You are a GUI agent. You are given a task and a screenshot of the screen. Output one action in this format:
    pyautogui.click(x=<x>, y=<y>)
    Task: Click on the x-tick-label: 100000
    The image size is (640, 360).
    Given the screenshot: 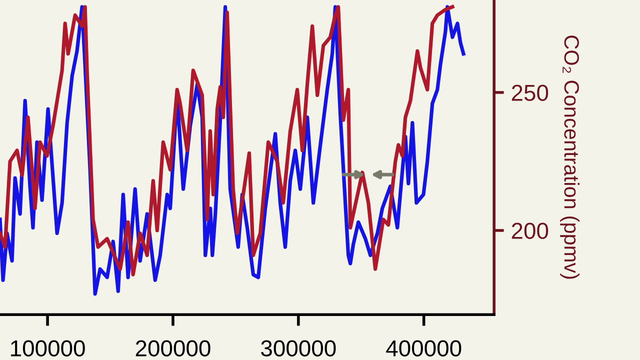 What is the action you would take?
    pyautogui.click(x=48, y=348)
    